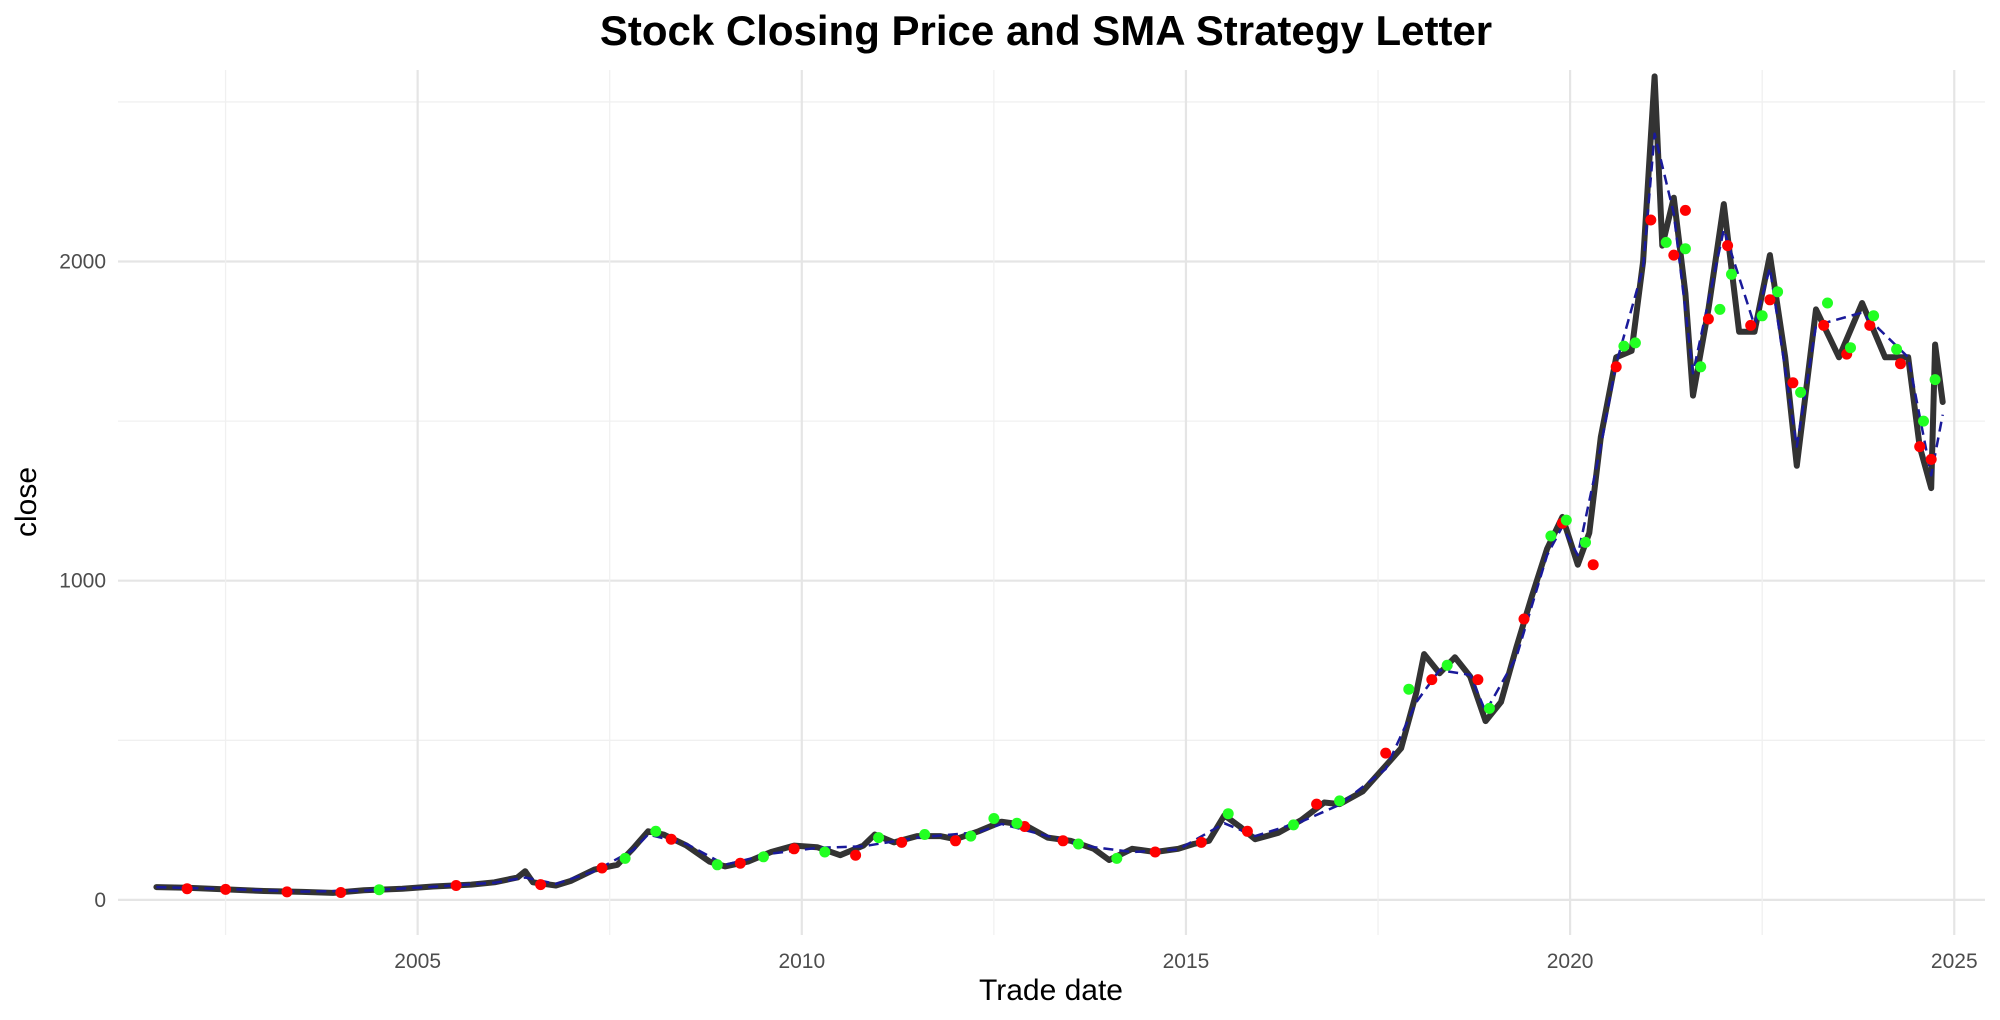 The width and height of the screenshot is (2000, 1020). I want to click on x-tick-label: 2010, so click(801, 961).